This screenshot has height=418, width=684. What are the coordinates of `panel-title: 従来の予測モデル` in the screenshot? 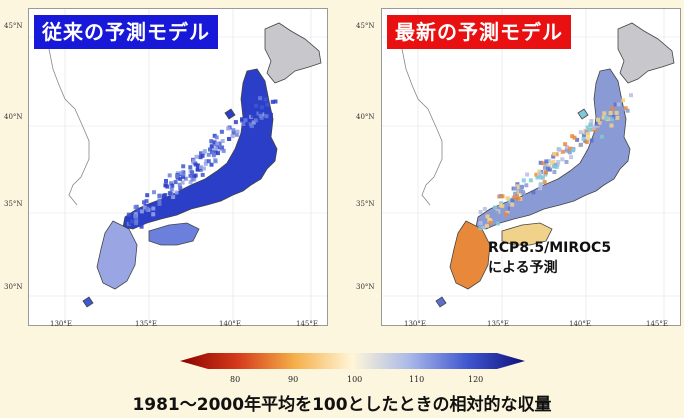 It's located at (126, 32).